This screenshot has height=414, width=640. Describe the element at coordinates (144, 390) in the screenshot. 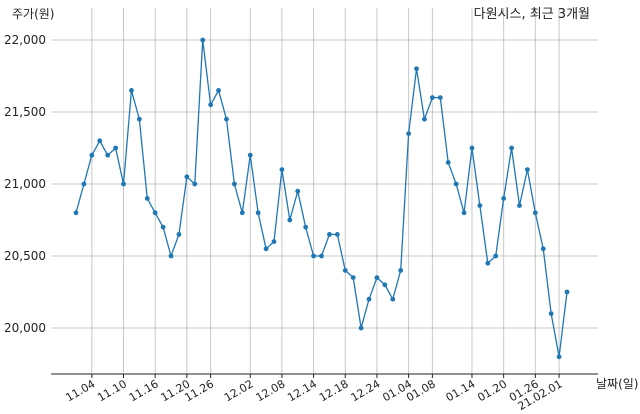

I see `x-tick-label: 11.16` at that location.